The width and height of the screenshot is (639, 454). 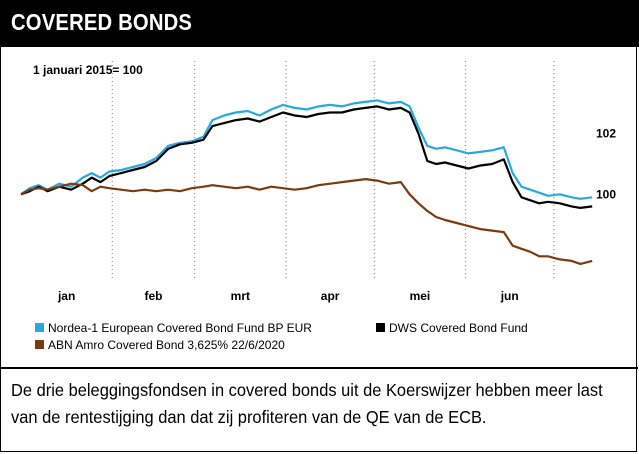 I want to click on y-axis-ticks: 100 102, so click(x=606, y=164).